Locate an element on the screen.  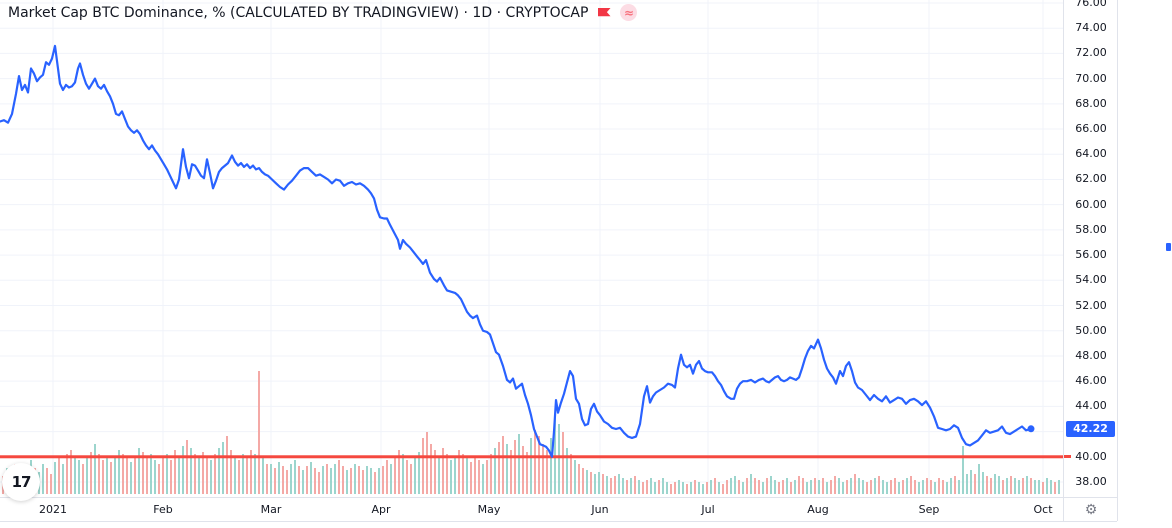
flag-icon is located at coordinates (604, 13).